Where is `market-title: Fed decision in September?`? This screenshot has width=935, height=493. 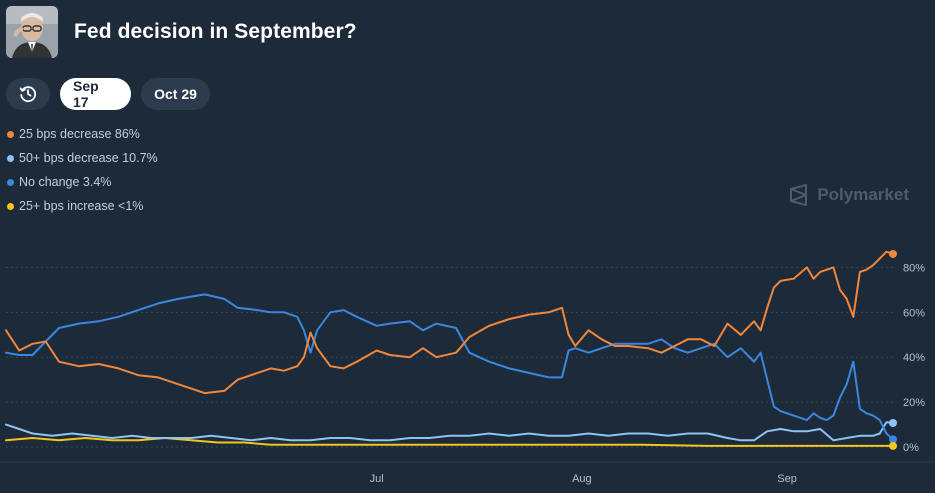
market-title: Fed decision in September? is located at coordinates (215, 31).